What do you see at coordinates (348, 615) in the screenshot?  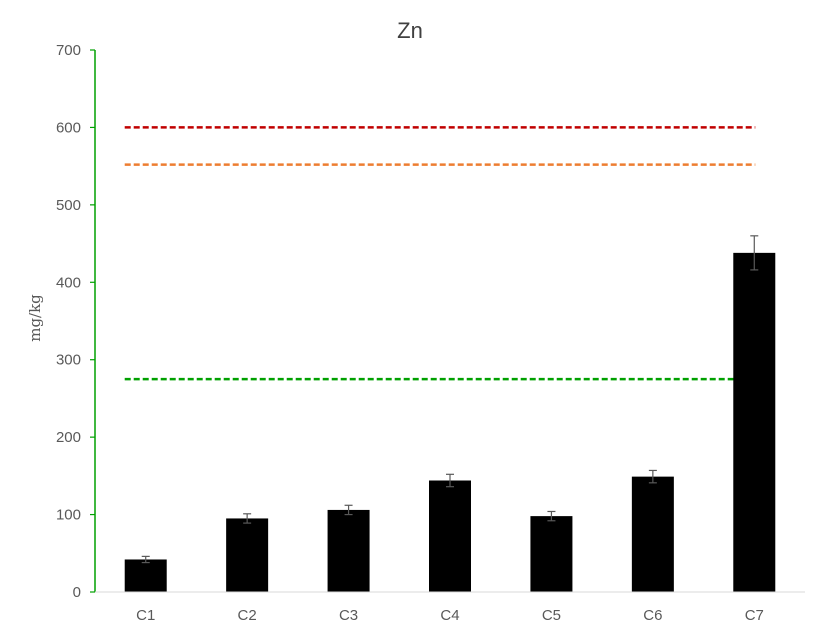 I see `x-tick-label: C3` at bounding box center [348, 615].